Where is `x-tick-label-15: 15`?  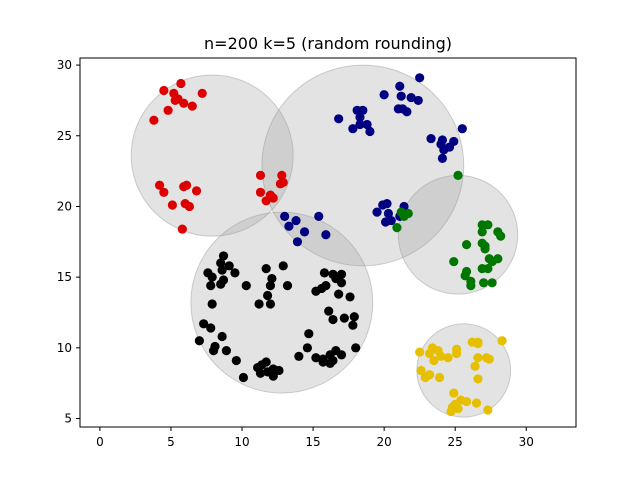
x-tick-label-15: 15 is located at coordinates (312, 442).